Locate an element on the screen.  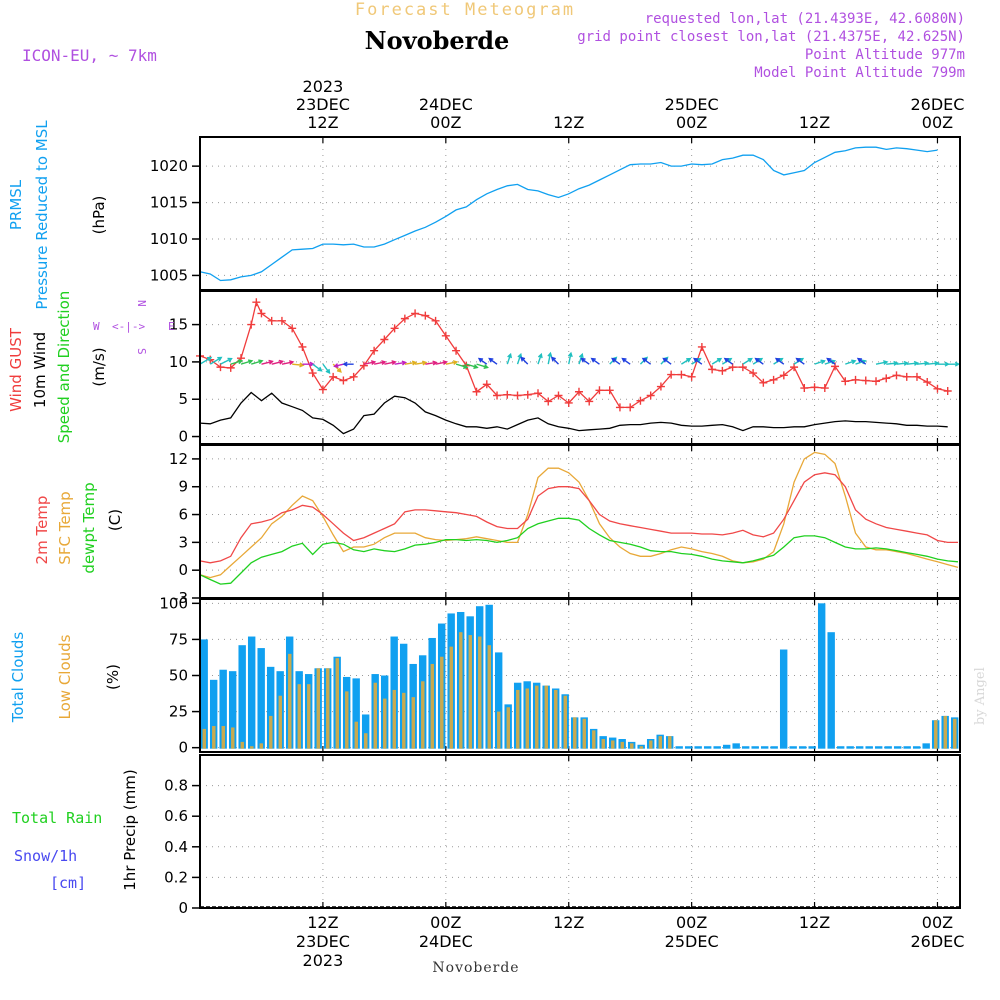
y-tick-label: 0.8 is located at coordinates (176, 786).